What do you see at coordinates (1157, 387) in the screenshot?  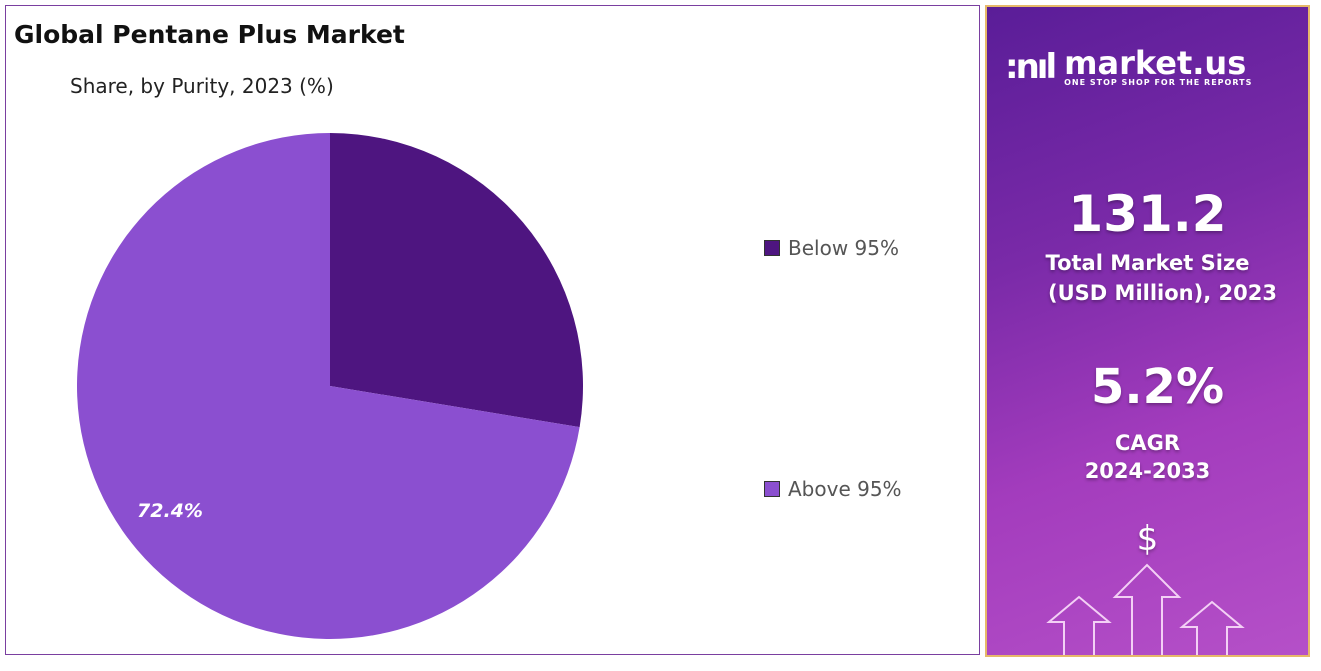 I see `cagr-value: 5.2%` at bounding box center [1157, 387].